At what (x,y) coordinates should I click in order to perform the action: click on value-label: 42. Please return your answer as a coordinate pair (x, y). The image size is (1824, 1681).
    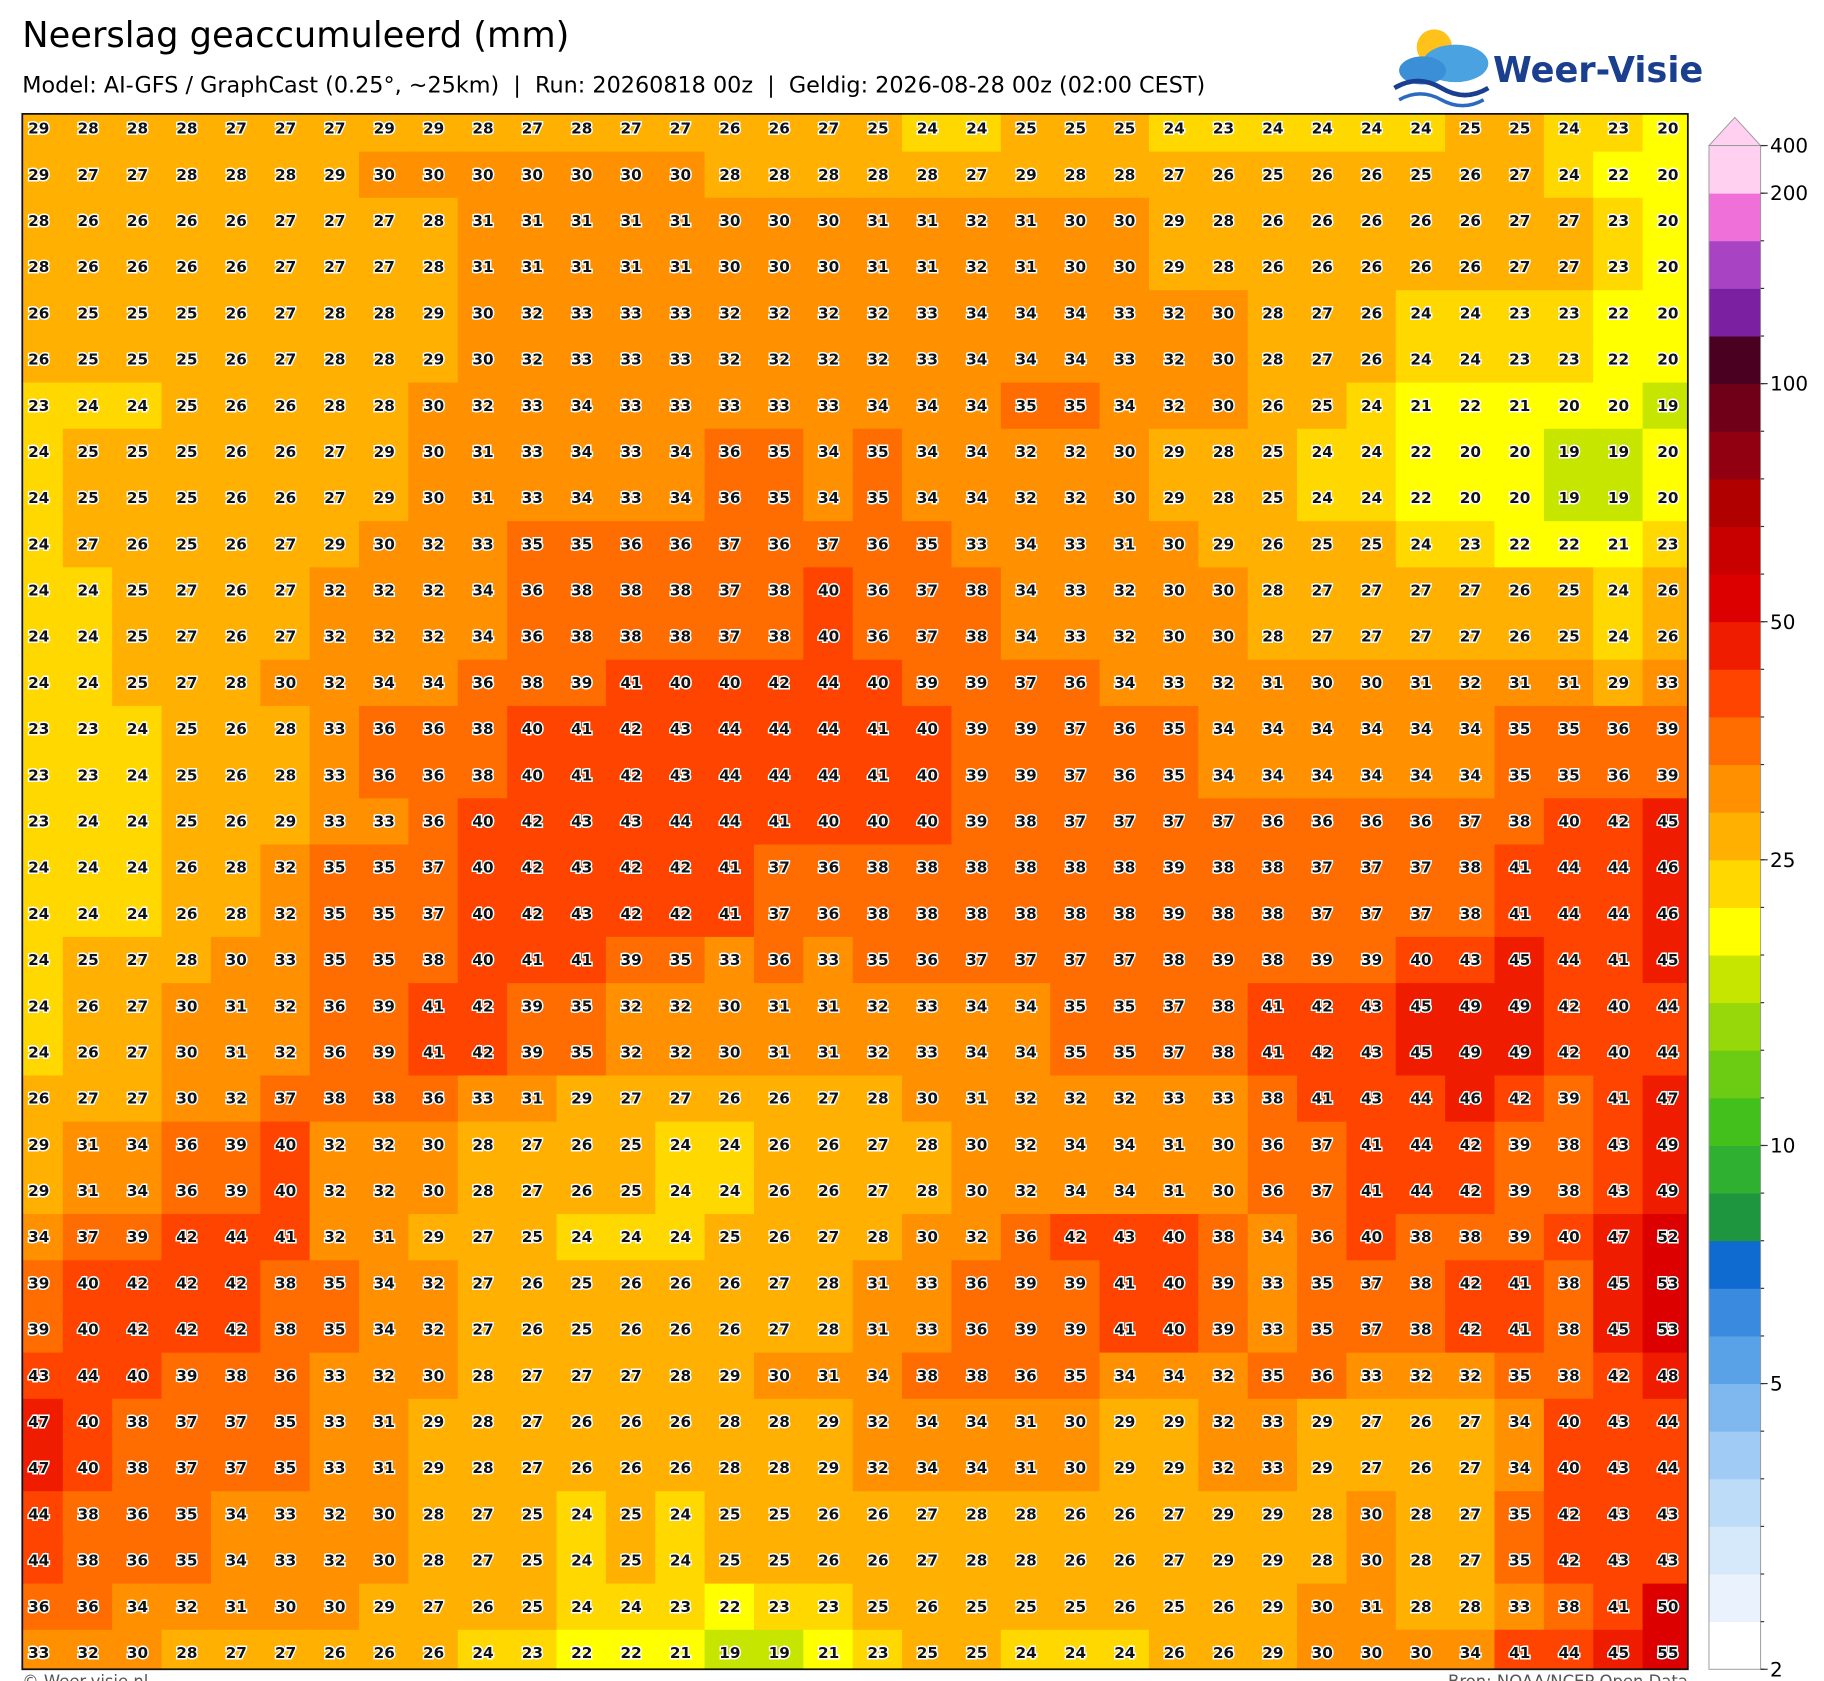
    Looking at the image, I should click on (631, 868).